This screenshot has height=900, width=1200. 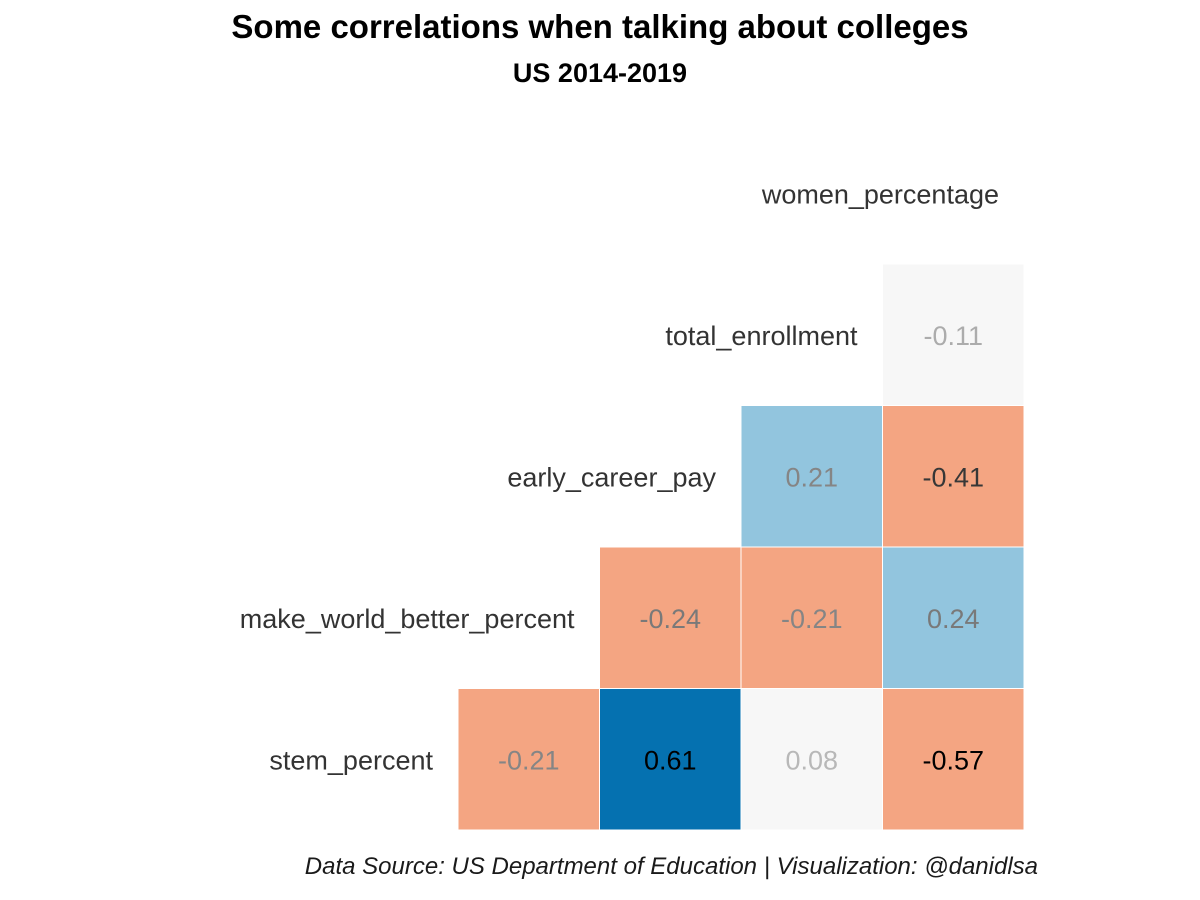 I want to click on variable-label-stem_percent: stem_percent, so click(x=351, y=760).